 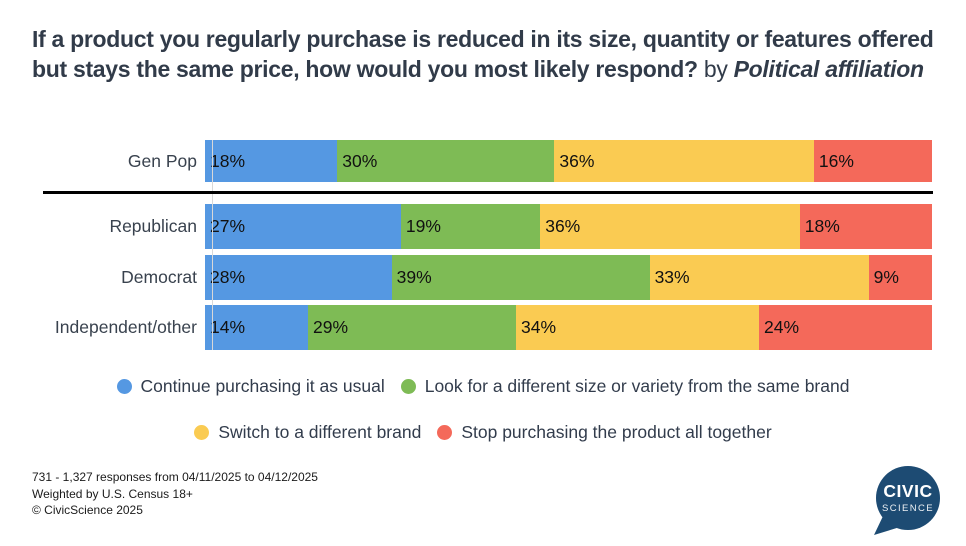 I want to click on bar-segment: 27%, so click(x=303, y=226).